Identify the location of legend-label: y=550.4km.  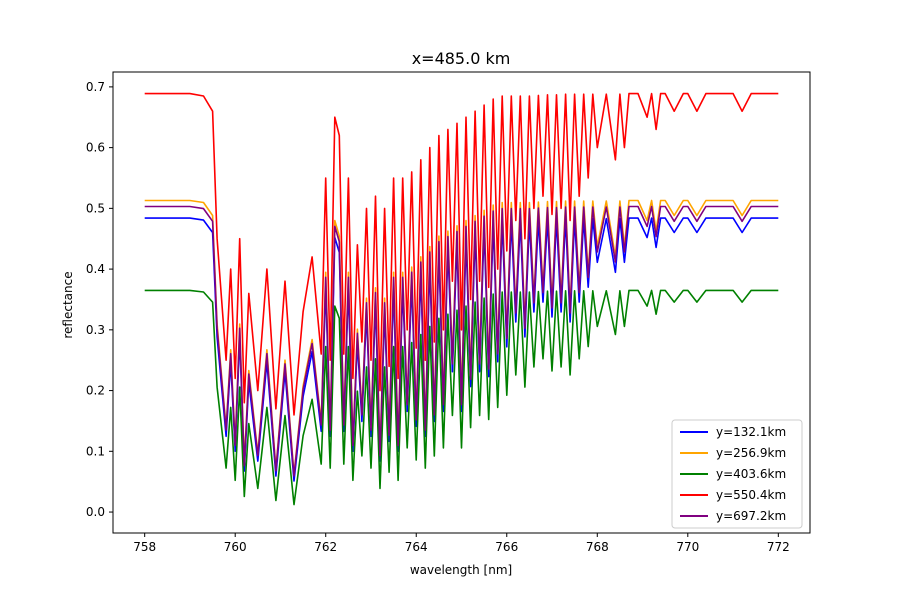
(751, 495).